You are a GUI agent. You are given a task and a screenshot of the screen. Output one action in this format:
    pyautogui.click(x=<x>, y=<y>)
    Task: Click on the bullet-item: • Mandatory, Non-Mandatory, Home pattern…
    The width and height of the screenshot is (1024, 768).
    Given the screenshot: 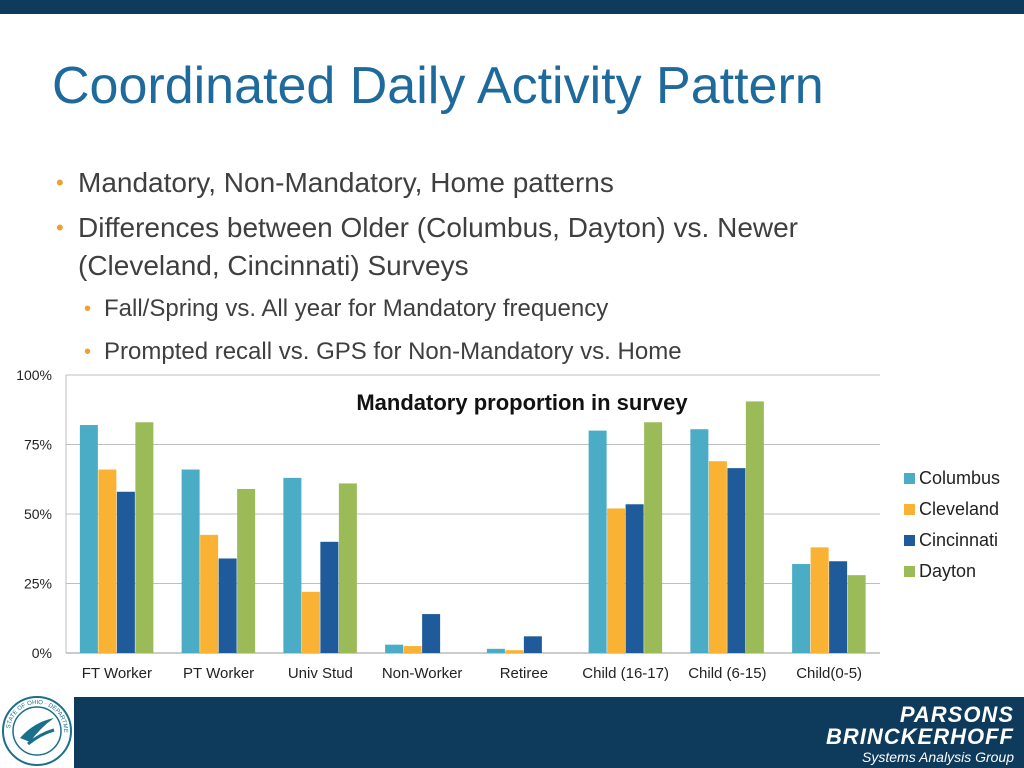 What is the action you would take?
    pyautogui.click(x=335, y=183)
    